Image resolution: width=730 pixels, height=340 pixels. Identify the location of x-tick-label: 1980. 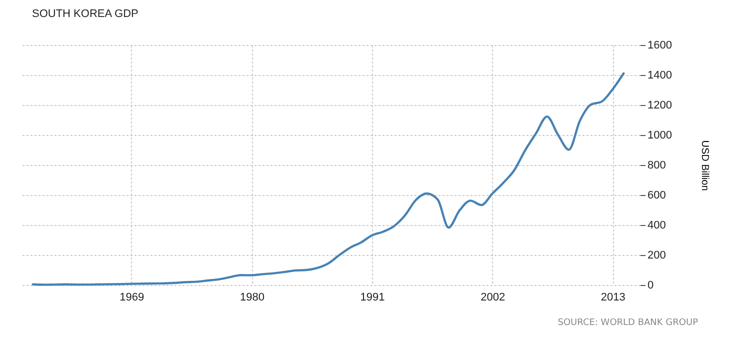
(252, 298).